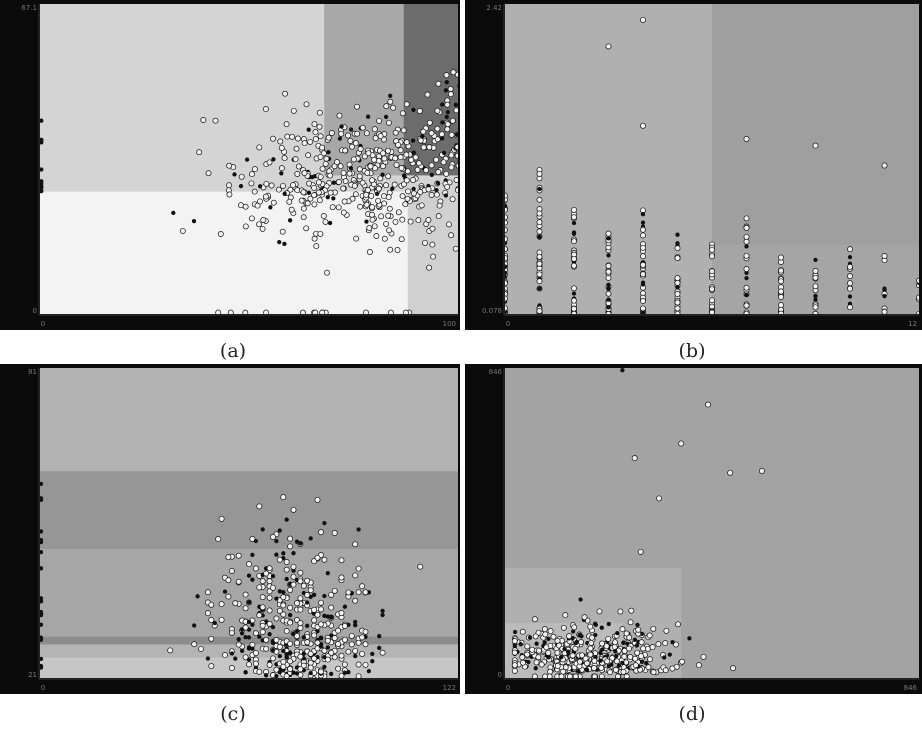 The image size is (922, 731). What do you see at coordinates (508, 688) in the screenshot?
I see `x-tick-label-min: 0` at bounding box center [508, 688].